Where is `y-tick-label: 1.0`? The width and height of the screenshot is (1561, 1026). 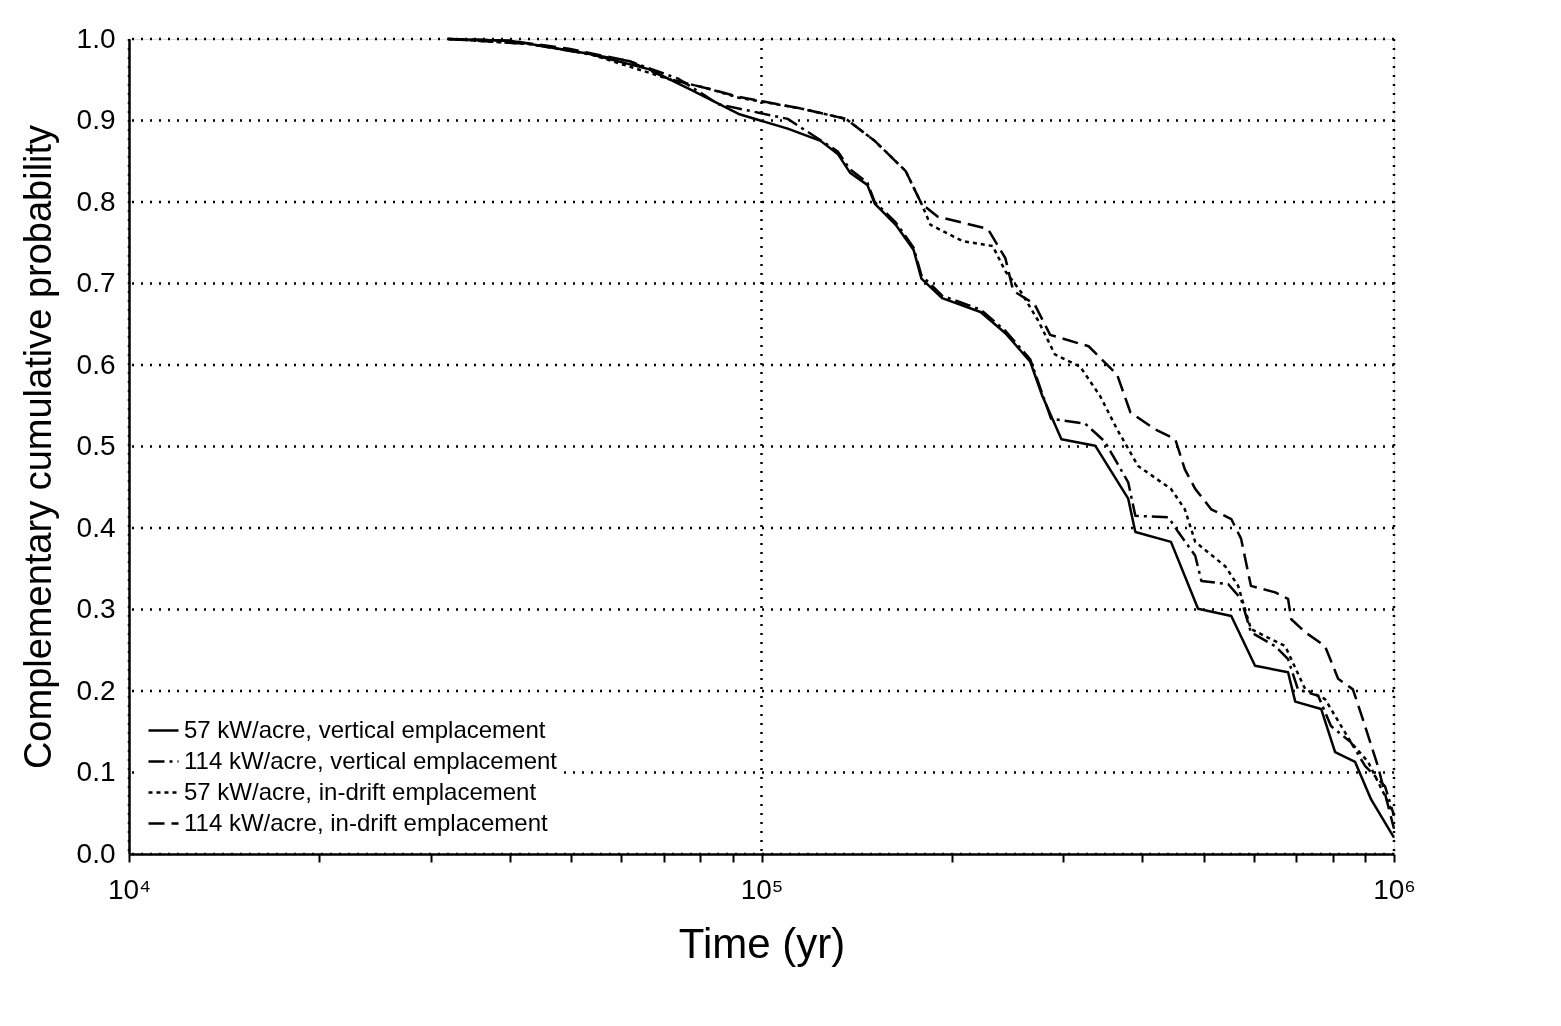 y-tick-label: 1.0 is located at coordinates (96, 38).